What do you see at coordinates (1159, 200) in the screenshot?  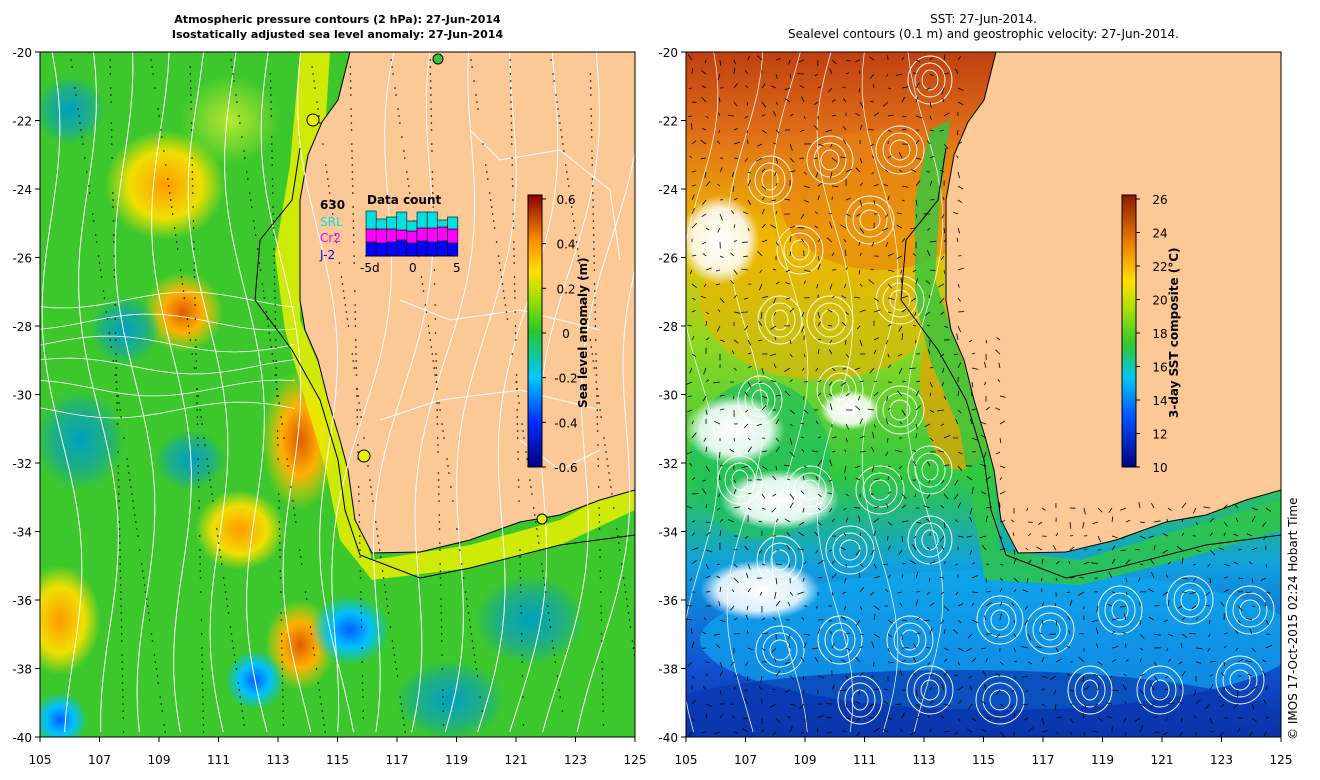 I see `colorbar-tick-label: 26` at bounding box center [1159, 200].